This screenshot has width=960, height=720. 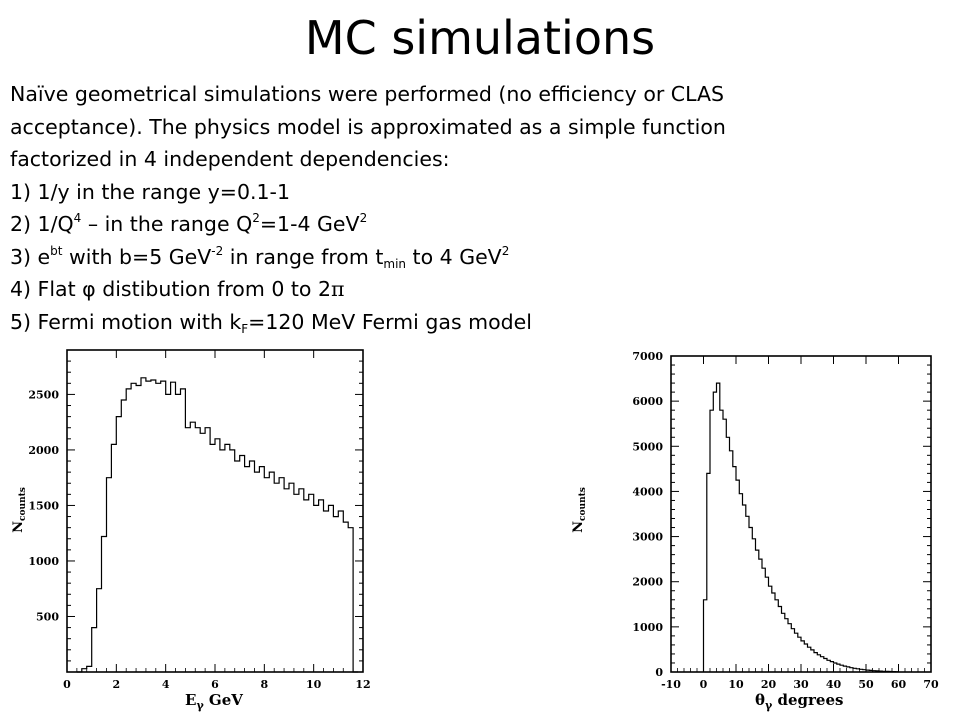 What do you see at coordinates (150, 191) in the screenshot?
I see `item-1: 1) 1/y in the range y=0.1-1` at bounding box center [150, 191].